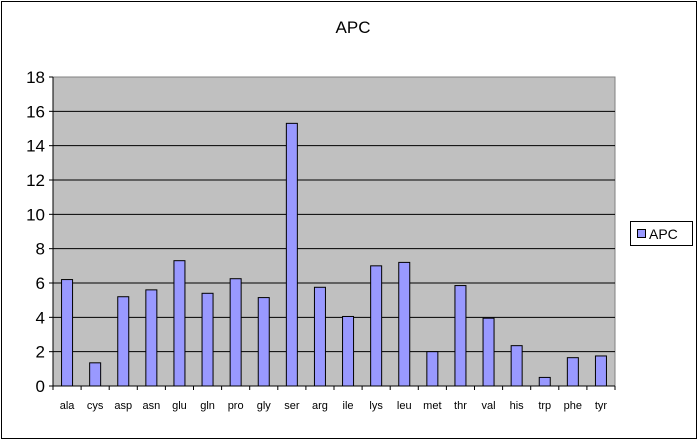 The image size is (700, 442). I want to click on bar-ser, so click(291, 254).